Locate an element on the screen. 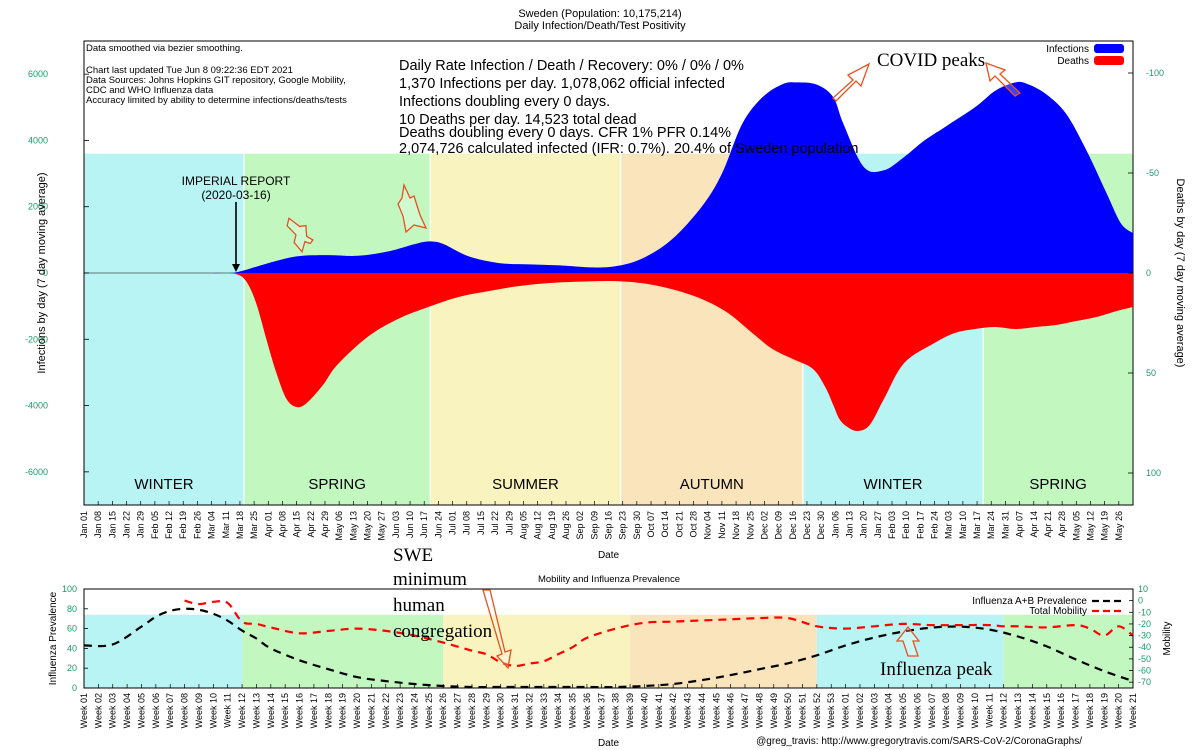 The height and width of the screenshot is (750, 1200). x-tick-label: Jan 01 is located at coordinates (84, 524).